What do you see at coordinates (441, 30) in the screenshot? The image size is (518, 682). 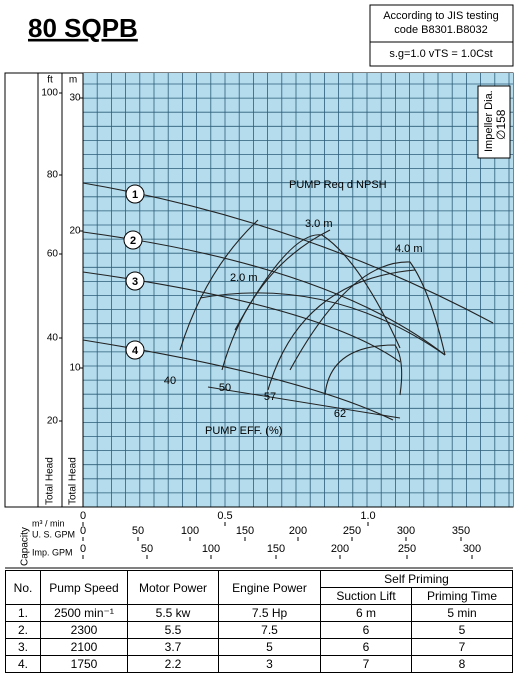 I see `standard: code B8301.B8032` at bounding box center [441, 30].